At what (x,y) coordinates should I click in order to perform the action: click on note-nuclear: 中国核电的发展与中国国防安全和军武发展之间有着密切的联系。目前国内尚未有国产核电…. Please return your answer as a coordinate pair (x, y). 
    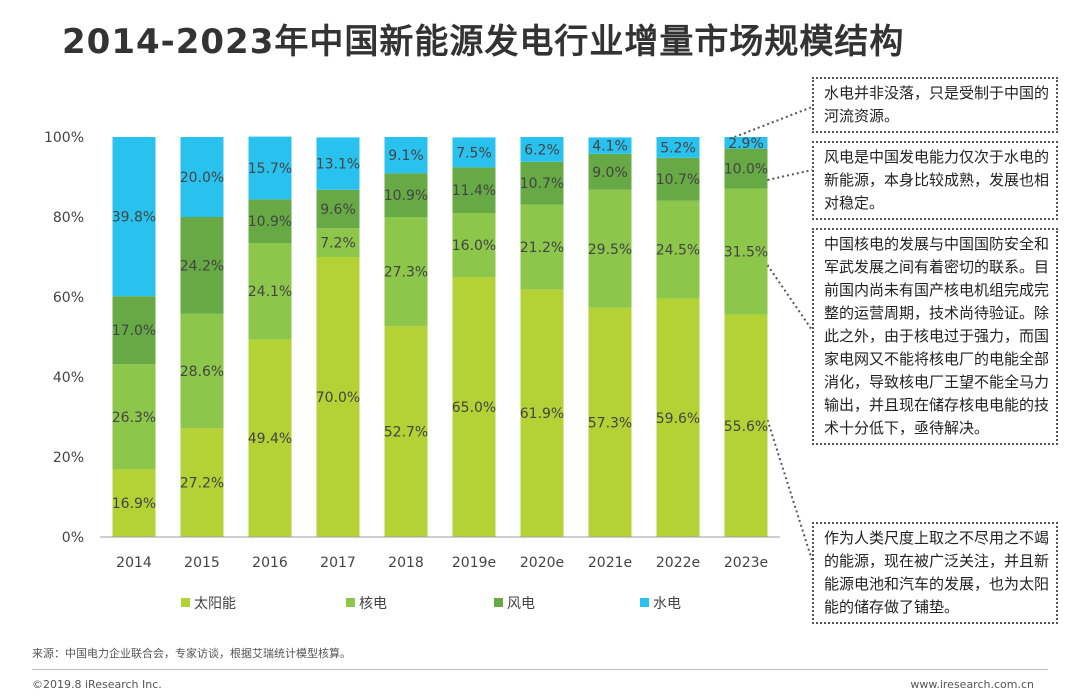
    Looking at the image, I should click on (935, 336).